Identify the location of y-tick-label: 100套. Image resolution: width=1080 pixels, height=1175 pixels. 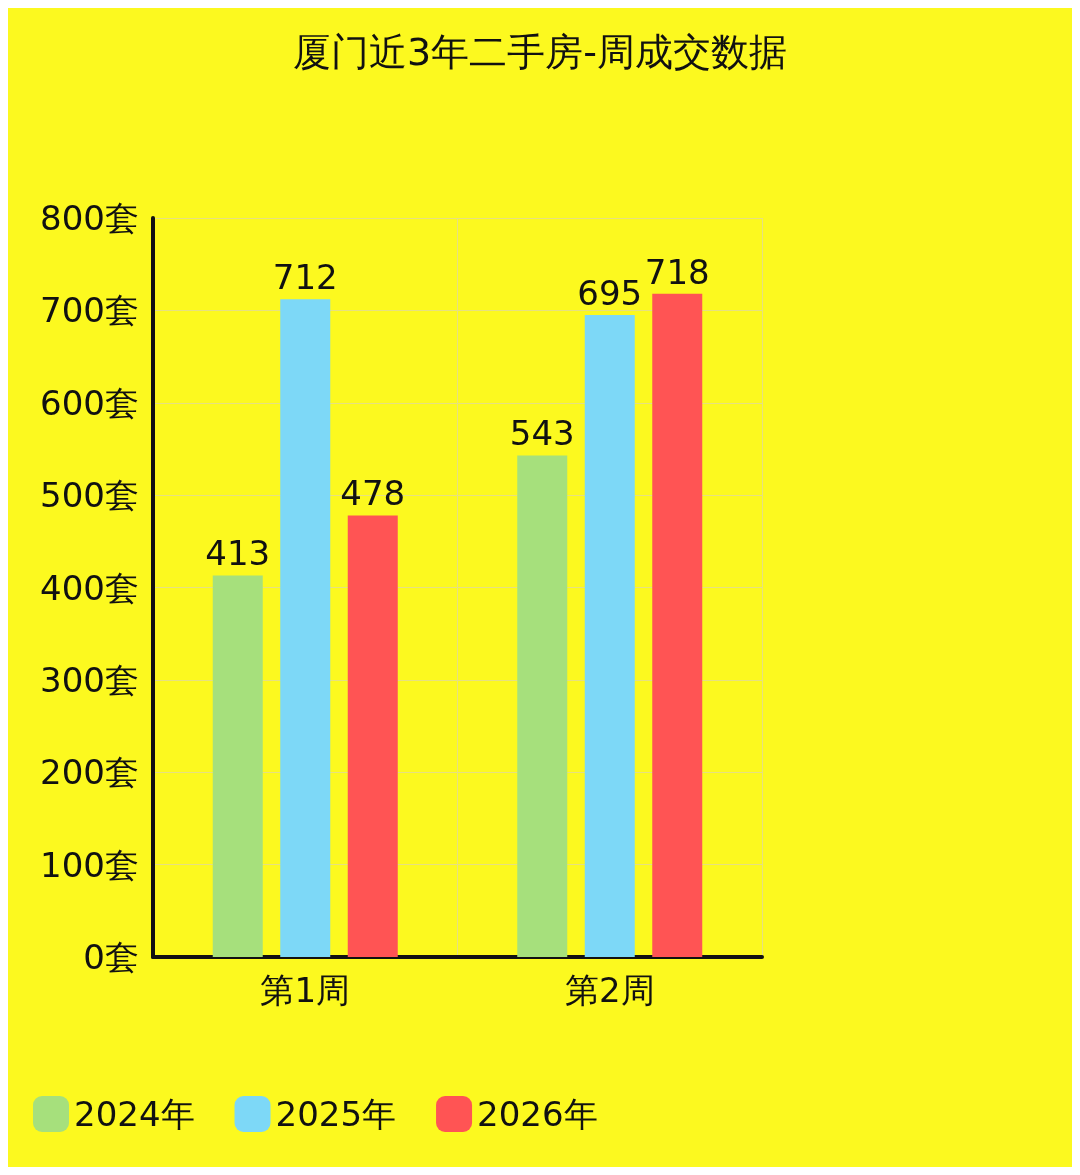
(89, 864).